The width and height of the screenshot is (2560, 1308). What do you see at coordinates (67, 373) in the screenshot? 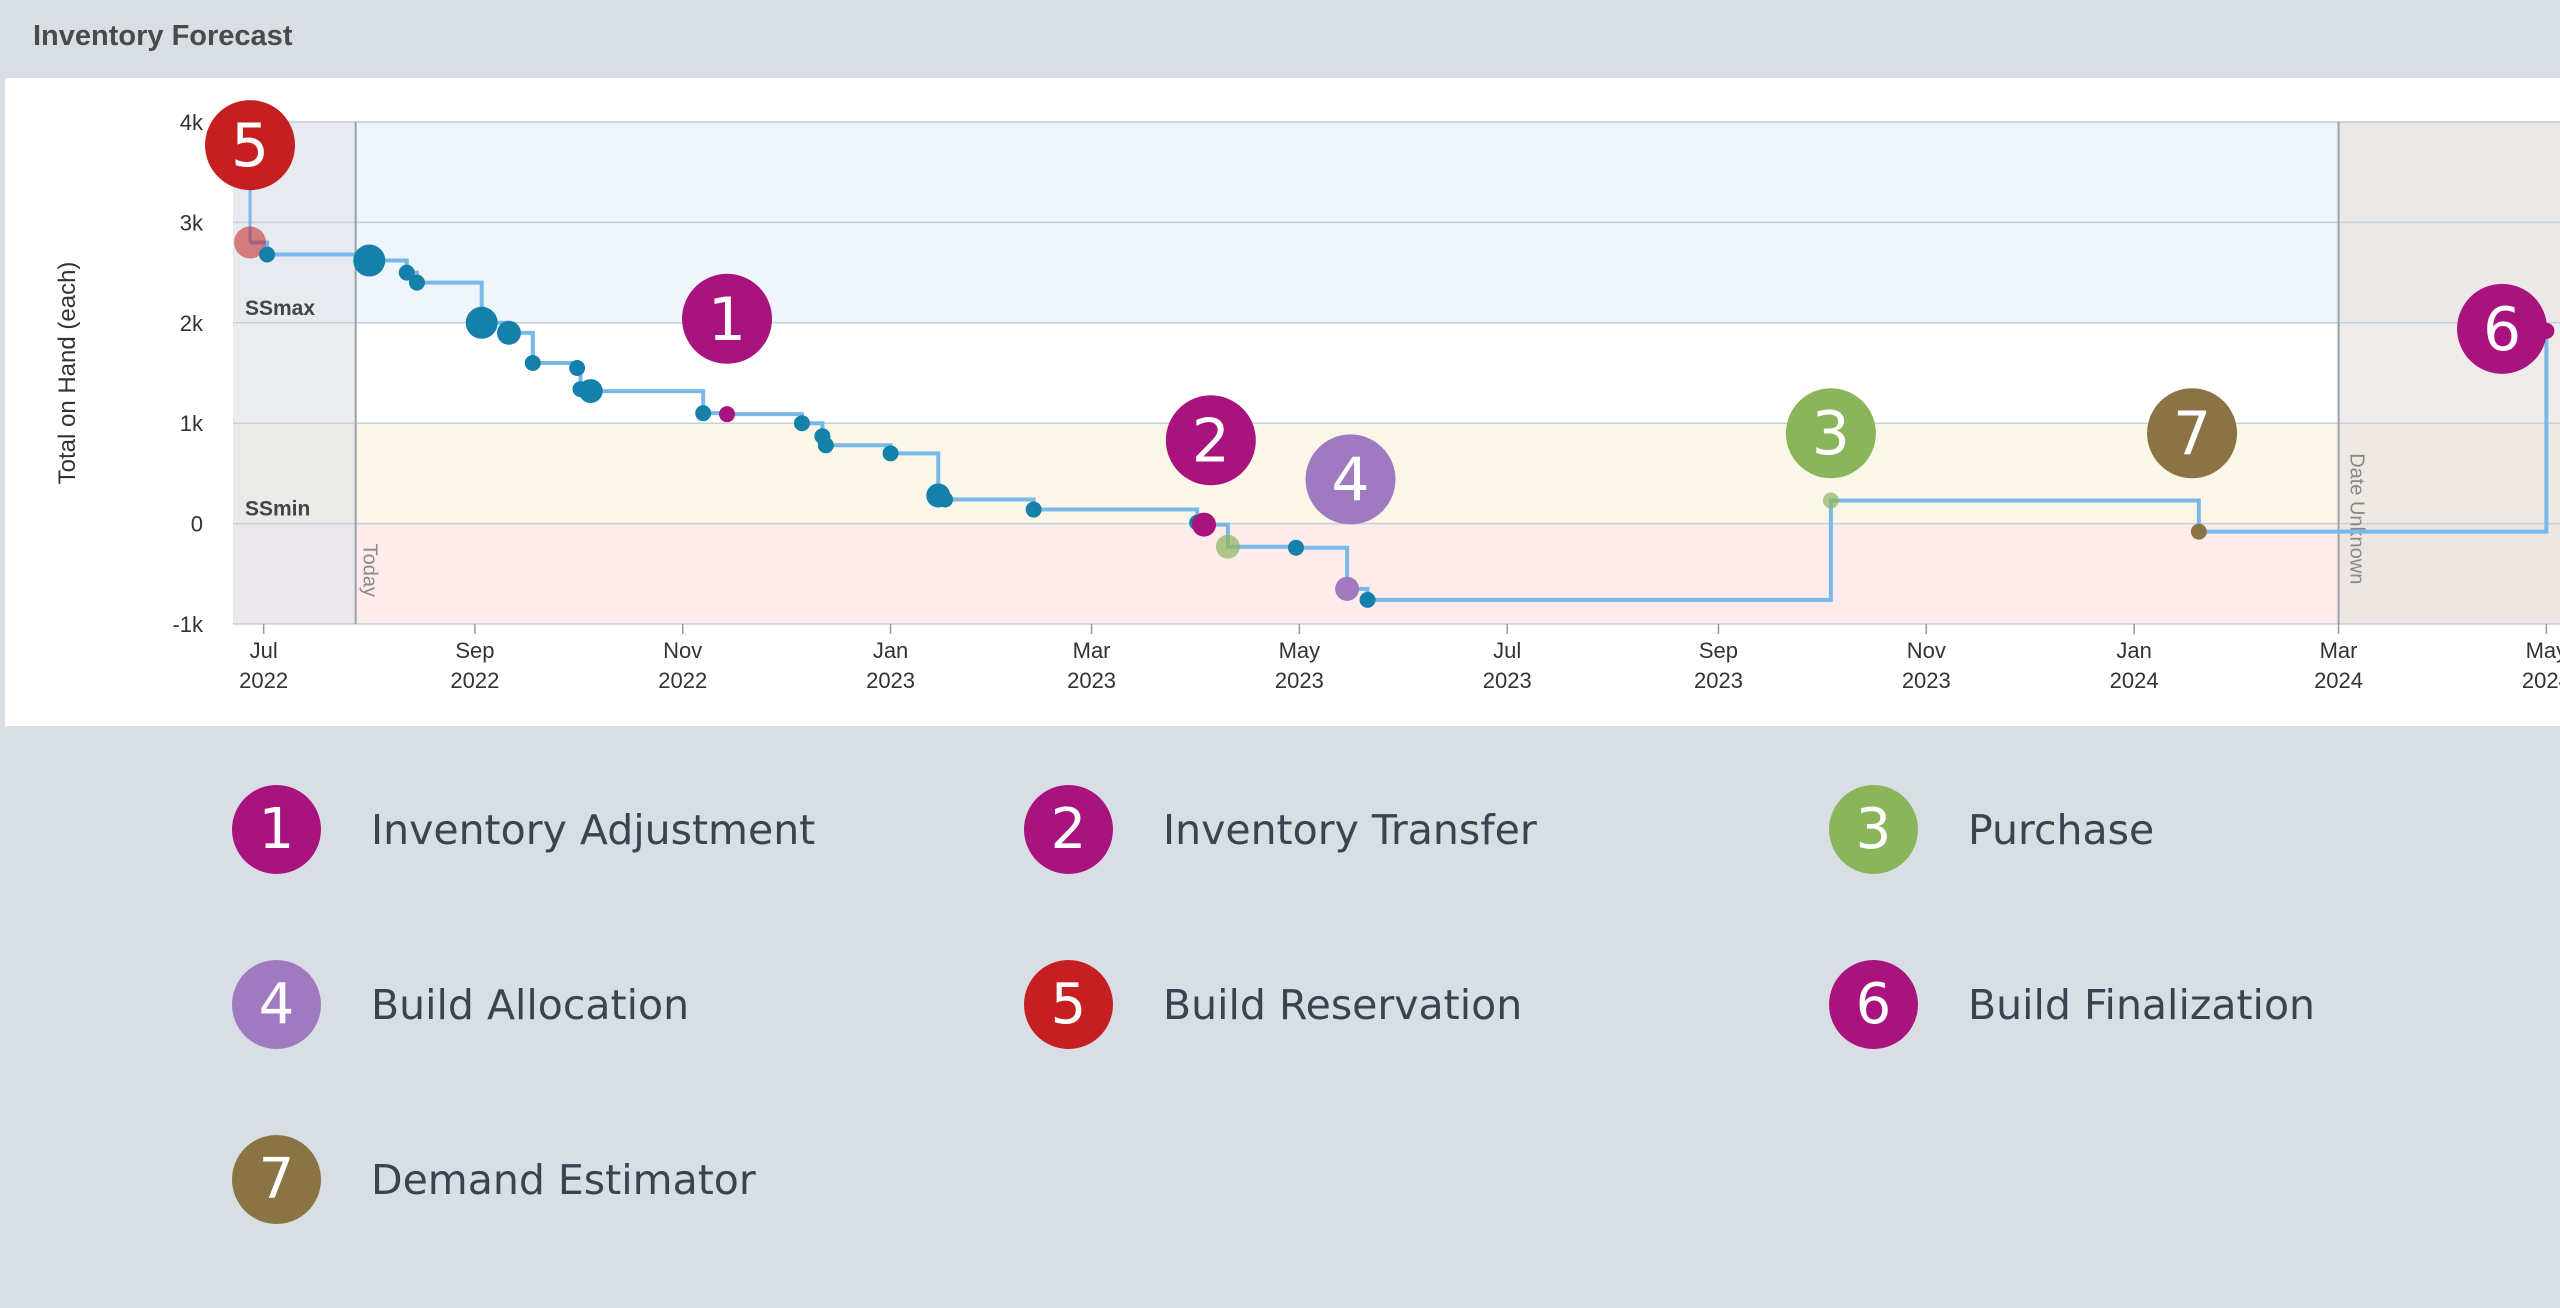
I see `y-axis-title: Total on Hand (each)` at bounding box center [67, 373].